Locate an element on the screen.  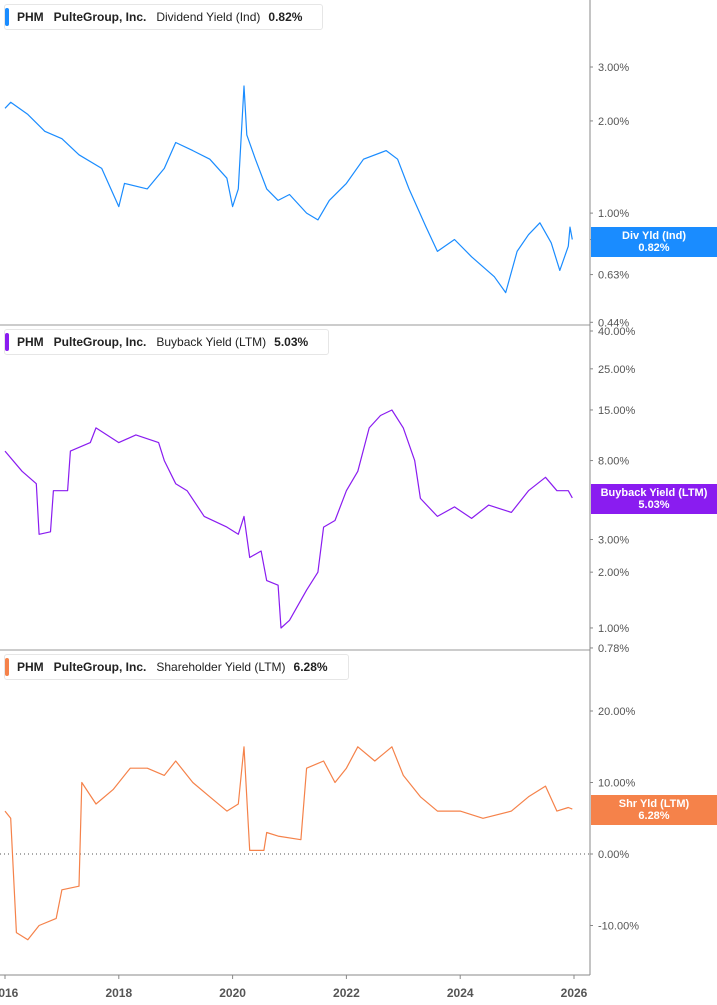
tag-label: Buyback Yield (LTM) is located at coordinates (654, 493).